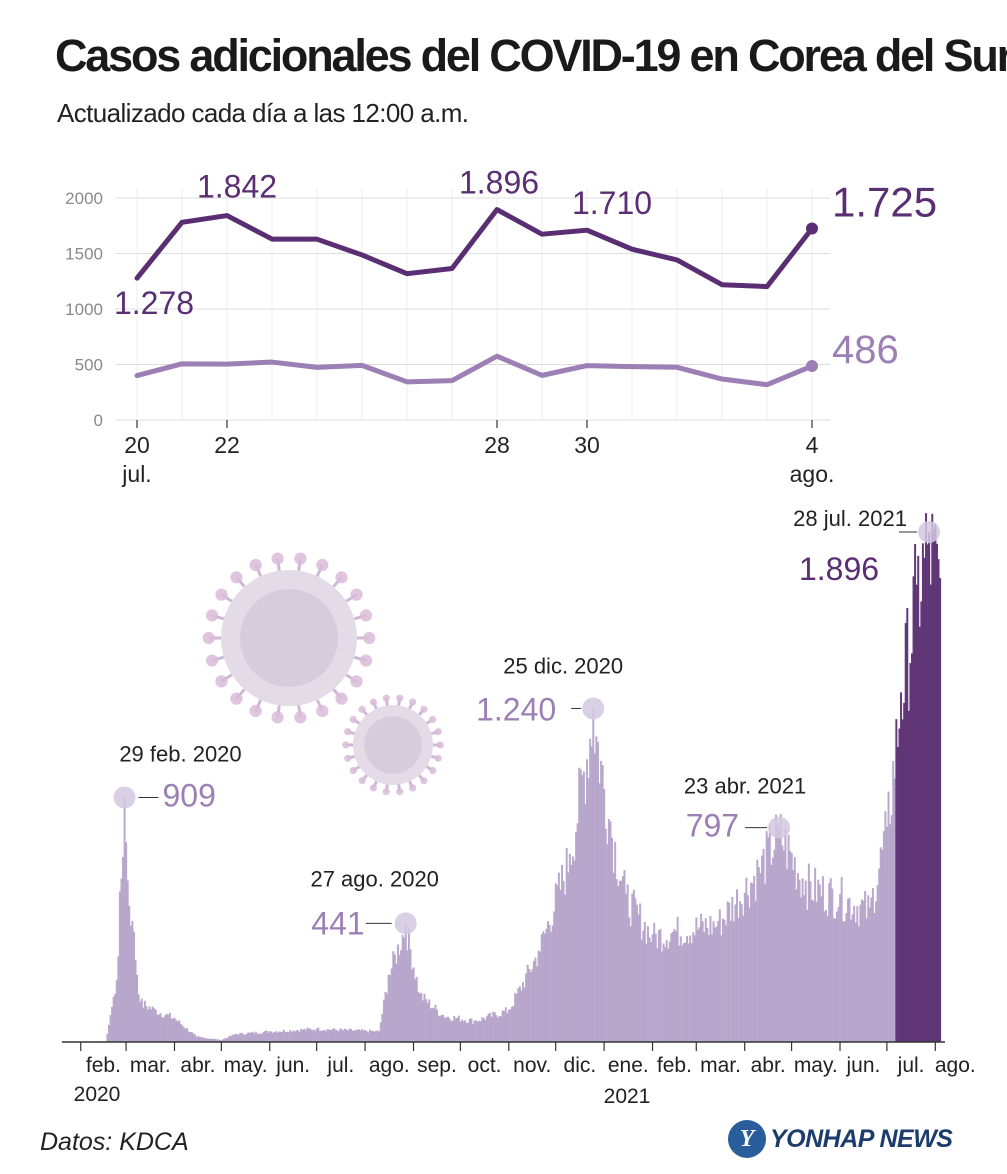 The image size is (1007, 1174). What do you see at coordinates (137, 445) in the screenshot?
I see `x-tick-label: 20` at bounding box center [137, 445].